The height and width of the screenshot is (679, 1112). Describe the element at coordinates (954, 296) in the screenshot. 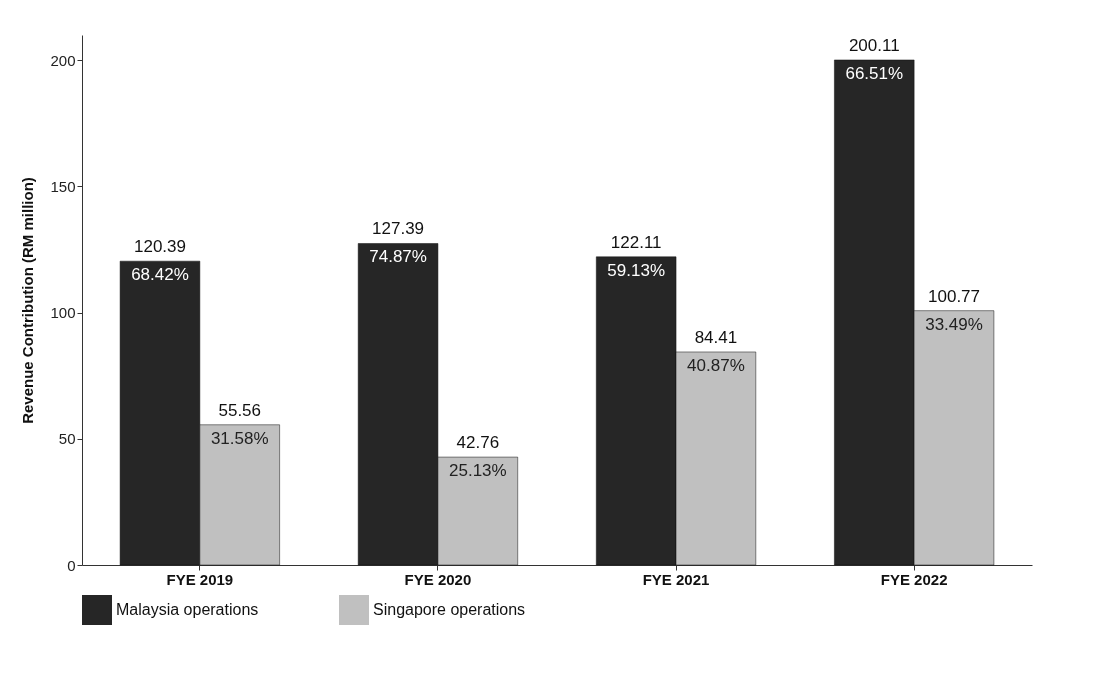

I see `data-label: 100.77` at that location.